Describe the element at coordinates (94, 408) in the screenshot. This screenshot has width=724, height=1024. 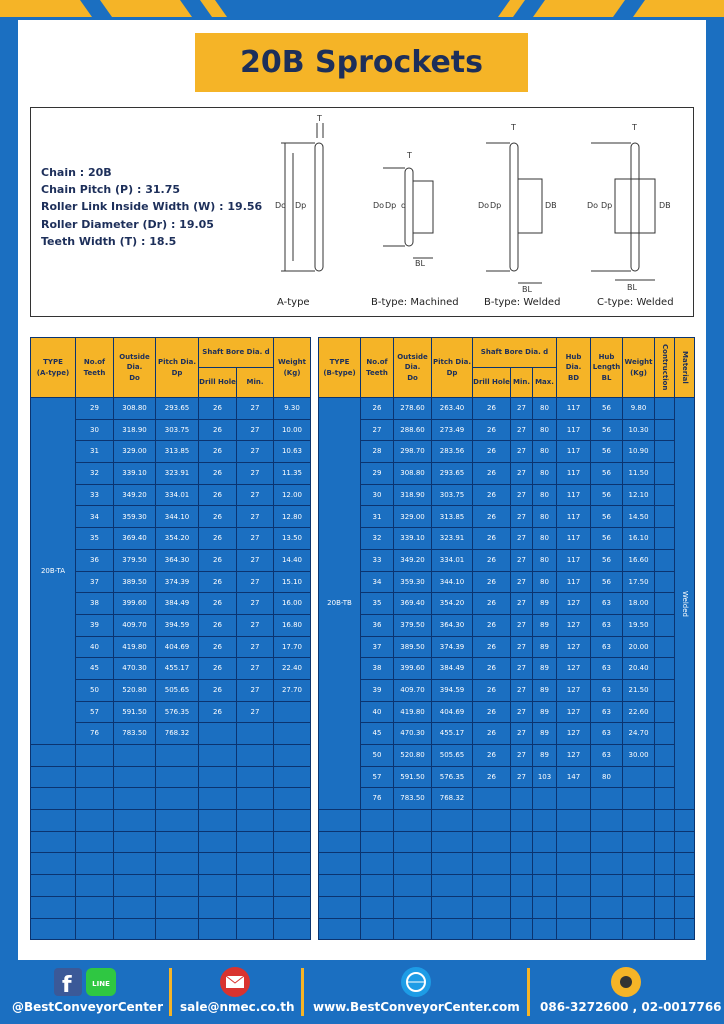
I see `data-cell: 29` at that location.